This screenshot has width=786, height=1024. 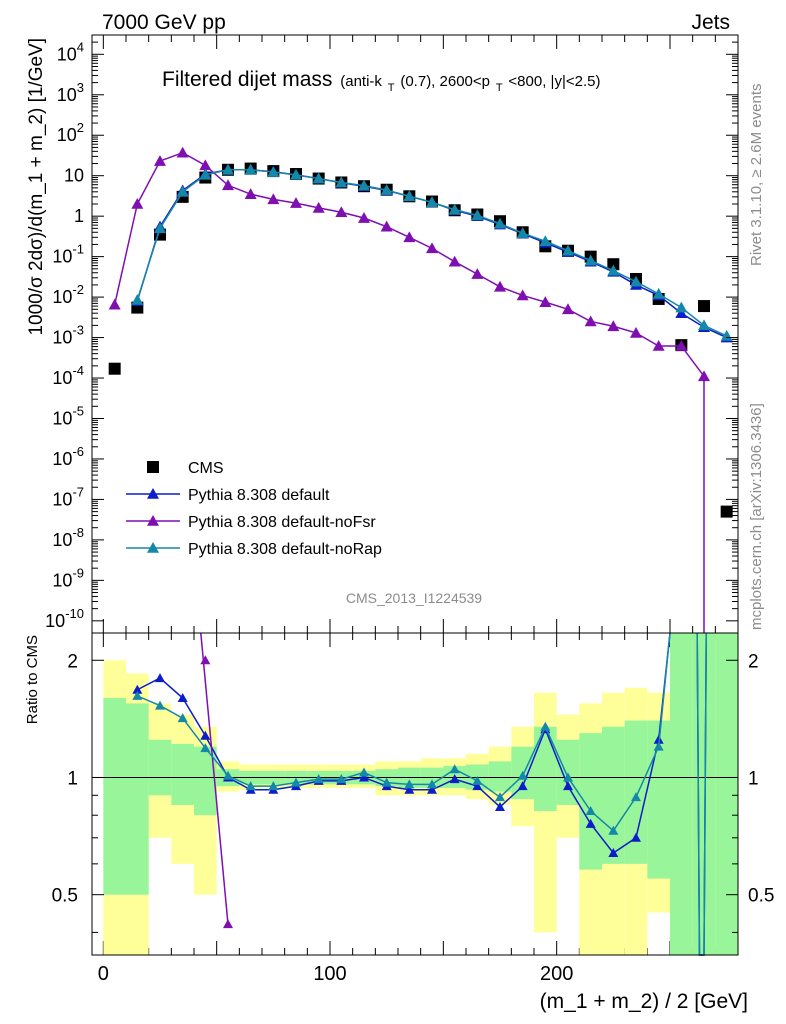 I want to click on header-right: Jets, so click(x=710, y=22).